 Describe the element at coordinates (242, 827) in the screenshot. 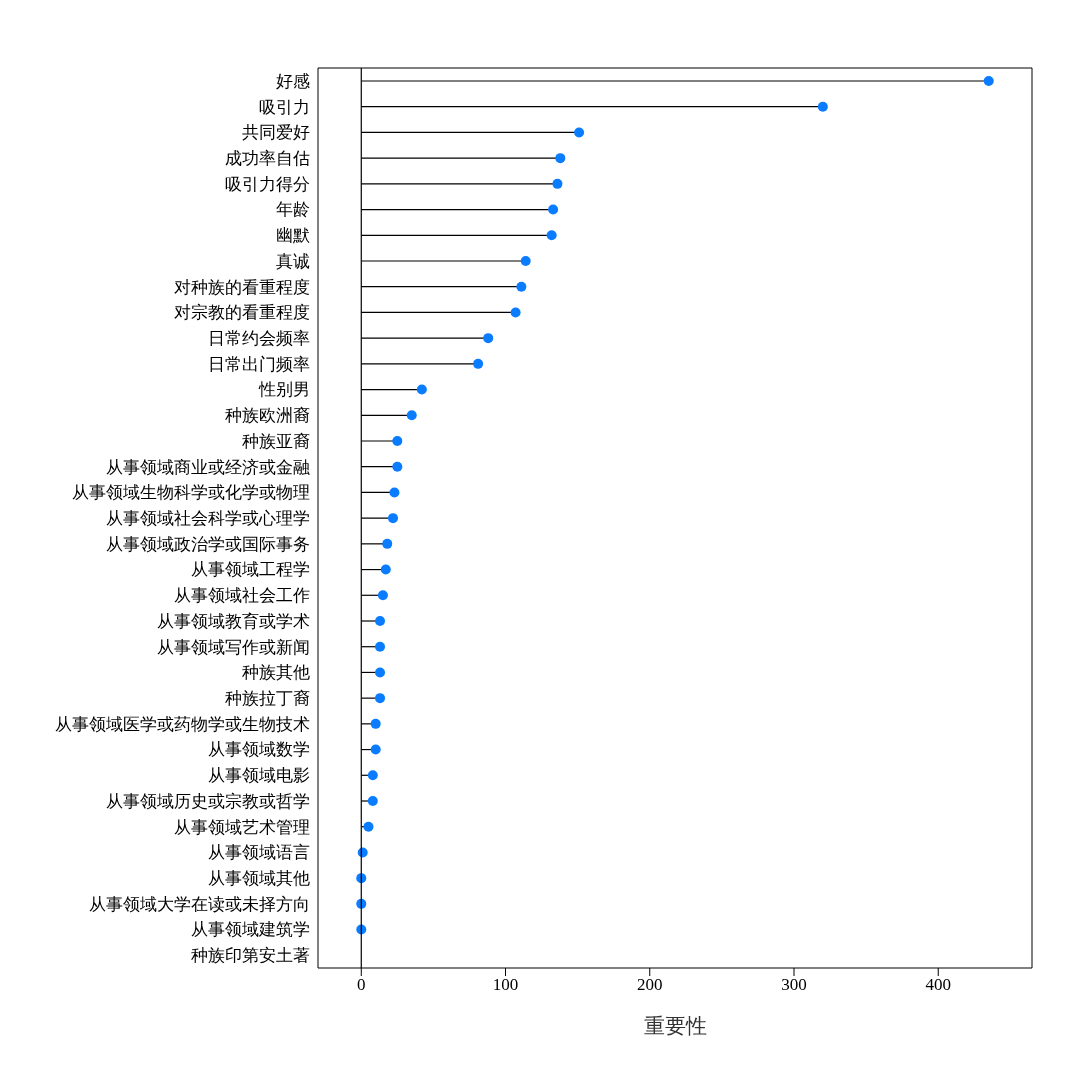

I see `y-tick-label: 从事领域艺术管理` at that location.